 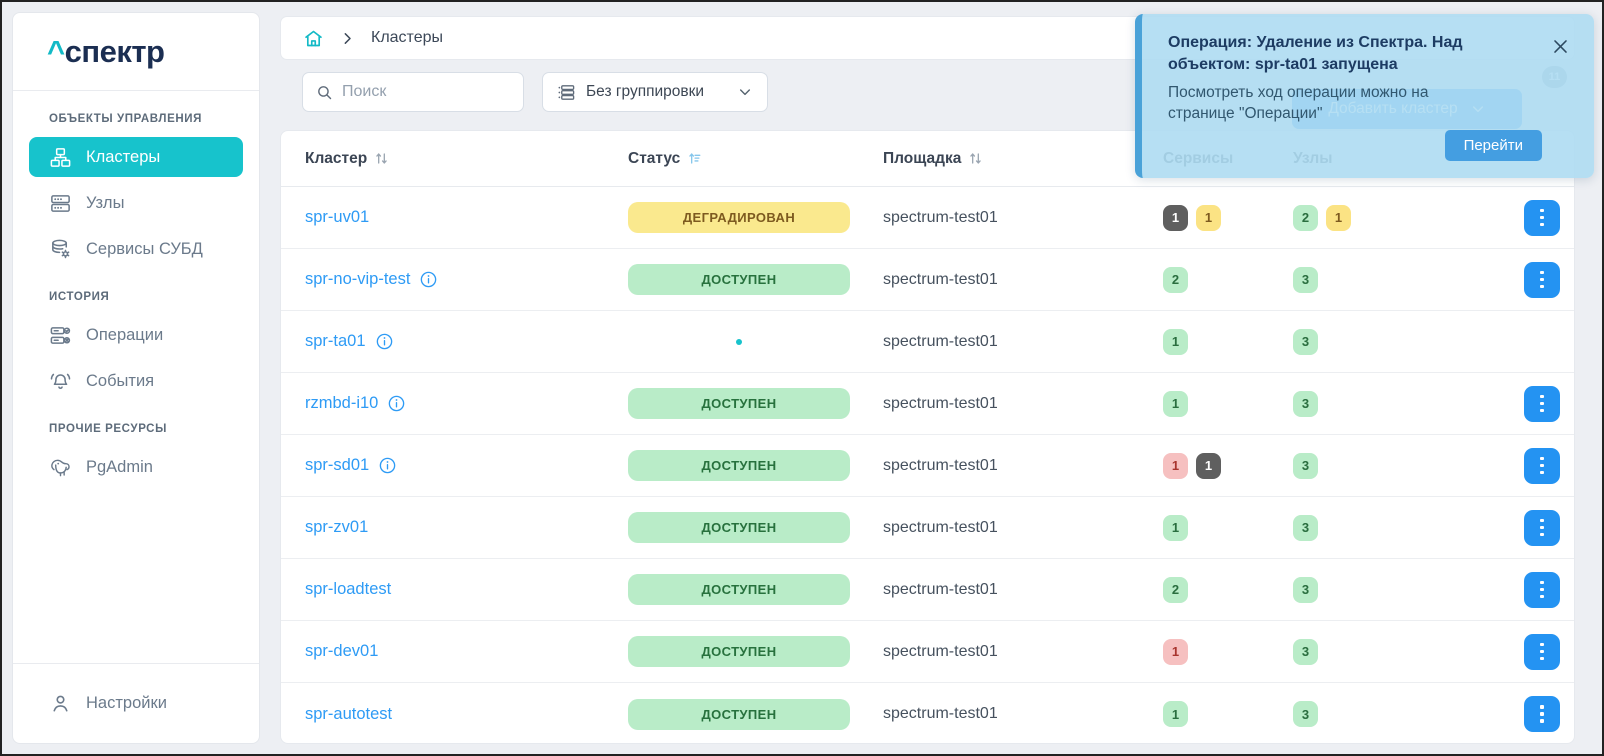 What do you see at coordinates (730, 159) in the screenshot?
I see `header-status: Статус` at bounding box center [730, 159].